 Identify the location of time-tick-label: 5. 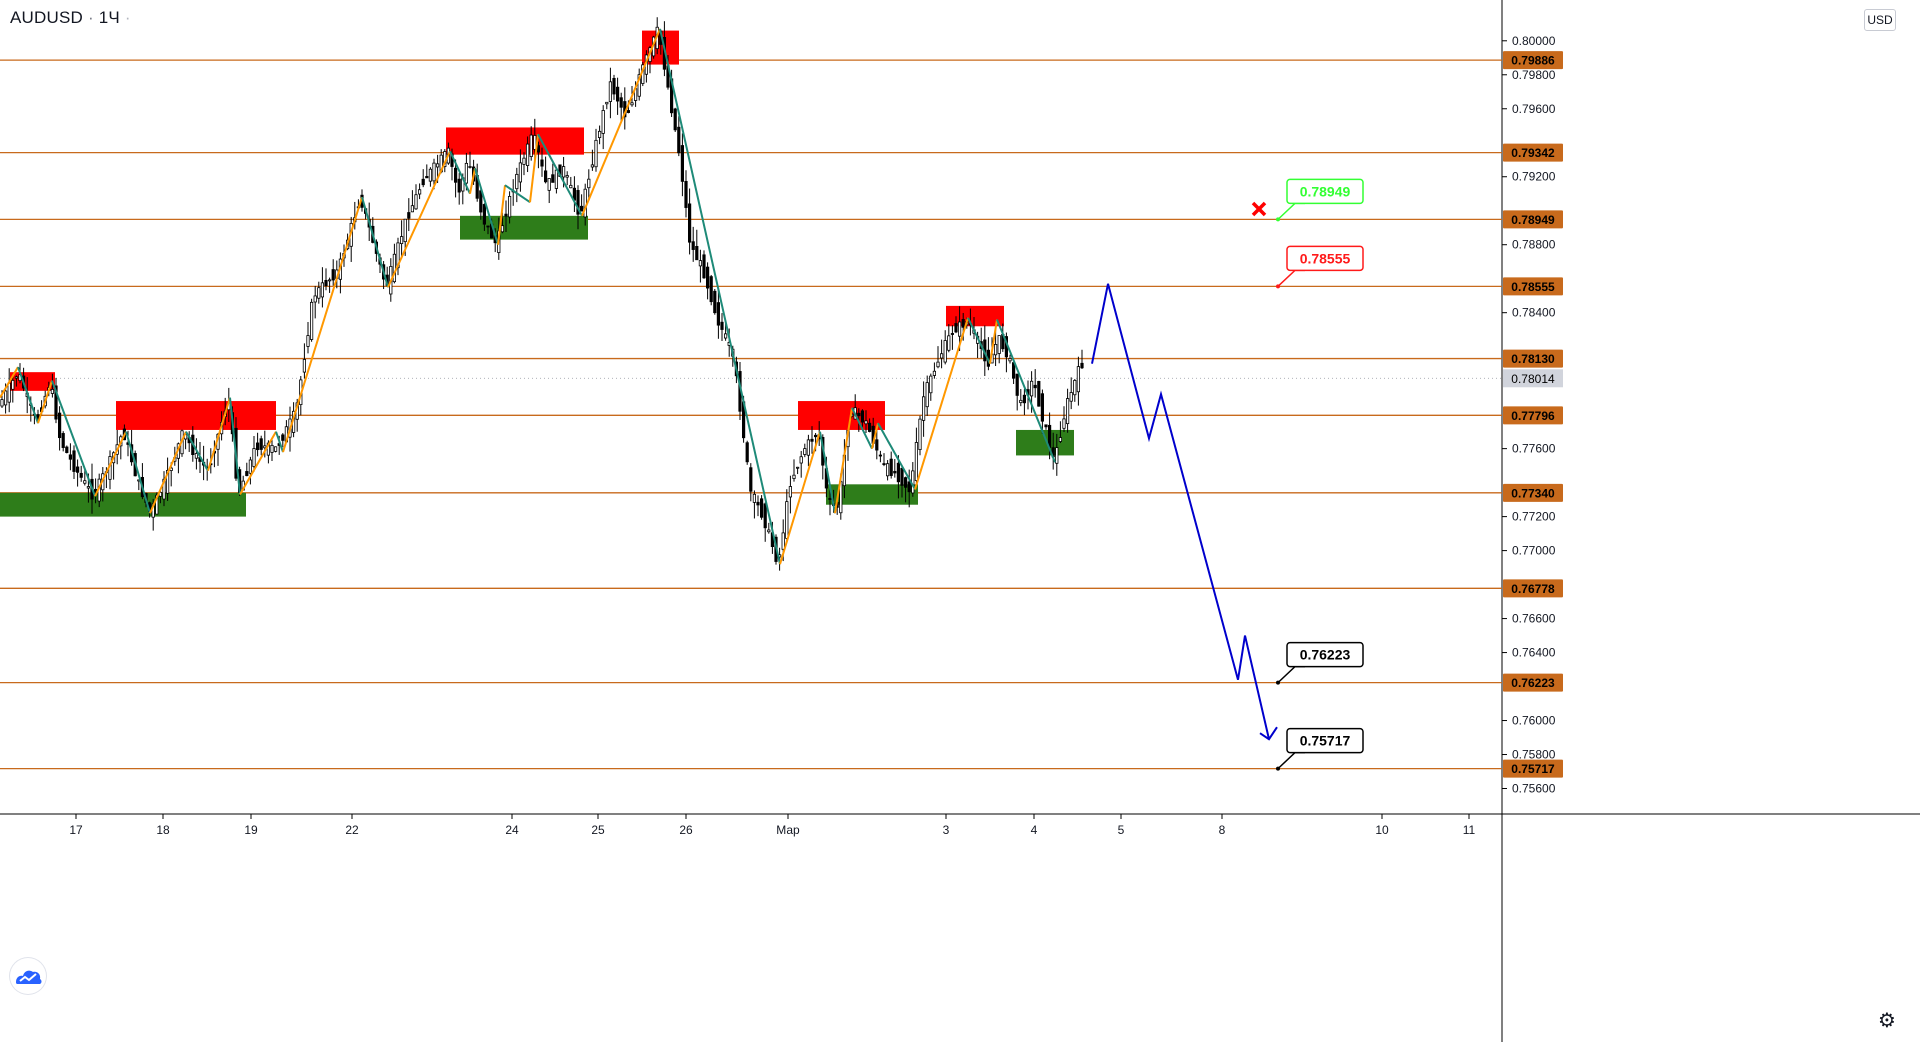
(1121, 830).